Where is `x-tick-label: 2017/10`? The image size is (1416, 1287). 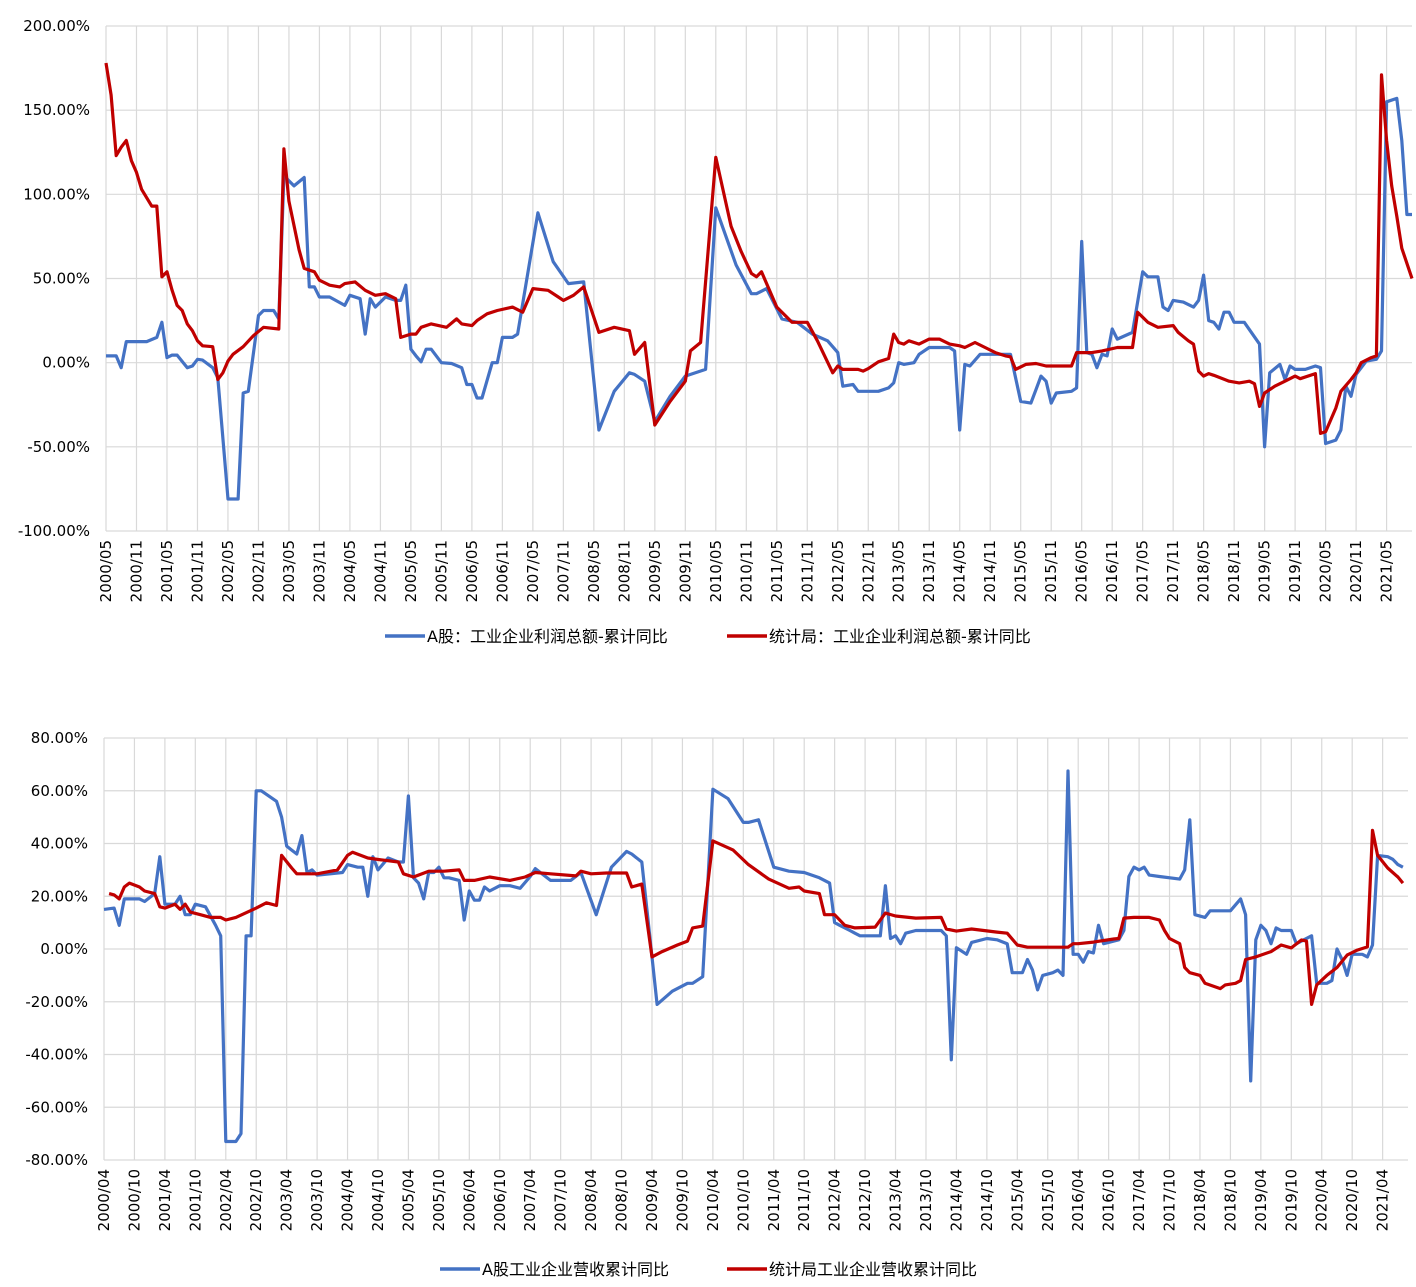
x-tick-label: 2017/10 is located at coordinates (1170, 1200).